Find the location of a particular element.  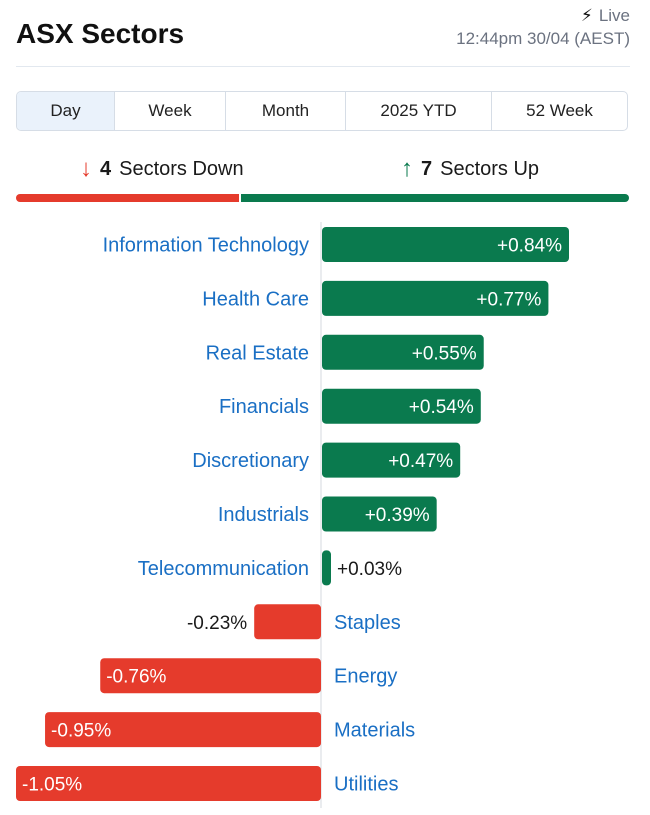

sector-label-energy: Energy is located at coordinates (365, 677).